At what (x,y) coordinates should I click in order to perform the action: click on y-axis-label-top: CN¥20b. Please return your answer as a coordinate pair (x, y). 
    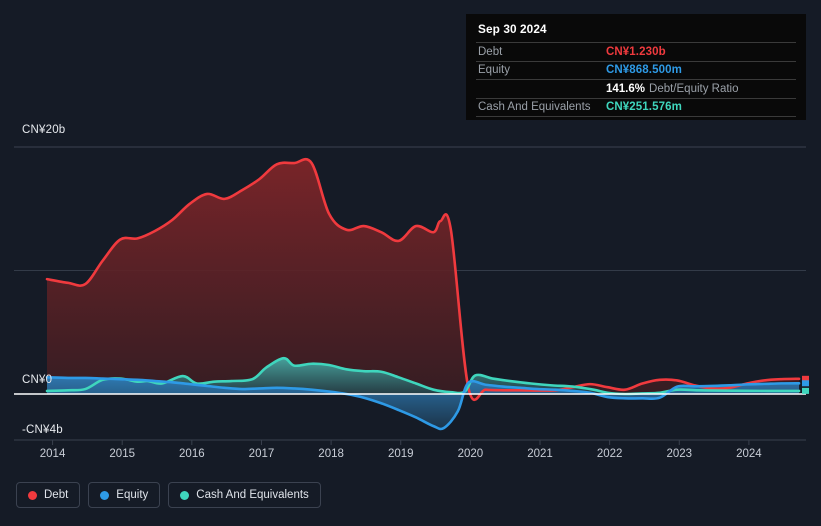
    Looking at the image, I should click on (44, 130).